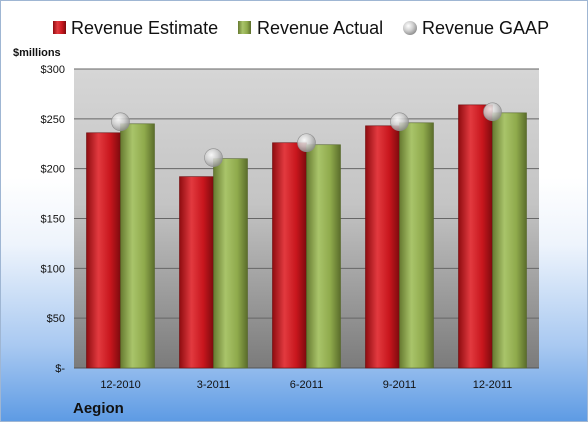 This screenshot has width=588, height=422. Describe the element at coordinates (485, 28) in the screenshot. I see `legend-label-gaap: Revenue GAAP` at that location.